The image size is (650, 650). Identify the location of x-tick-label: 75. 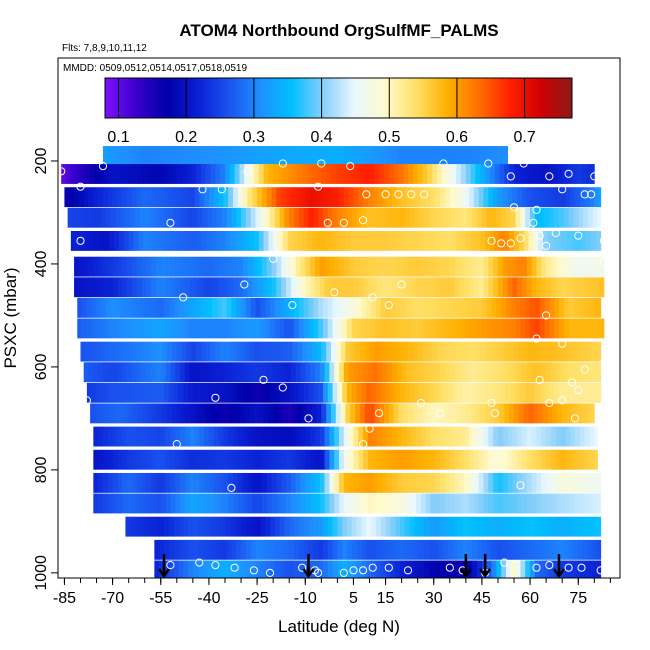
(578, 598).